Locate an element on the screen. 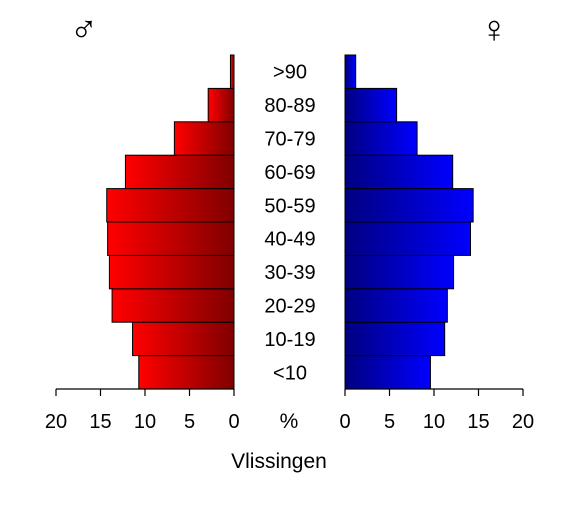 Image resolution: width=579 pixels, height=512 pixels. male-bars is located at coordinates (170, 222).